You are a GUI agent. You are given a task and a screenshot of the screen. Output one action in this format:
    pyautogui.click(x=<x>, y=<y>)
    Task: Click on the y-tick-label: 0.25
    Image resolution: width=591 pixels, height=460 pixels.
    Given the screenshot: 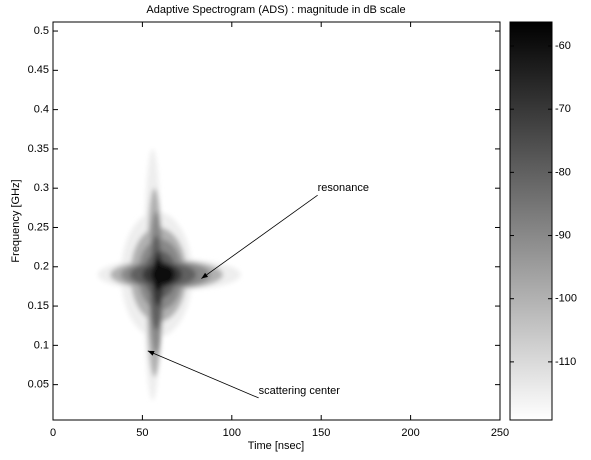 What is the action you would take?
    pyautogui.click(x=38, y=227)
    